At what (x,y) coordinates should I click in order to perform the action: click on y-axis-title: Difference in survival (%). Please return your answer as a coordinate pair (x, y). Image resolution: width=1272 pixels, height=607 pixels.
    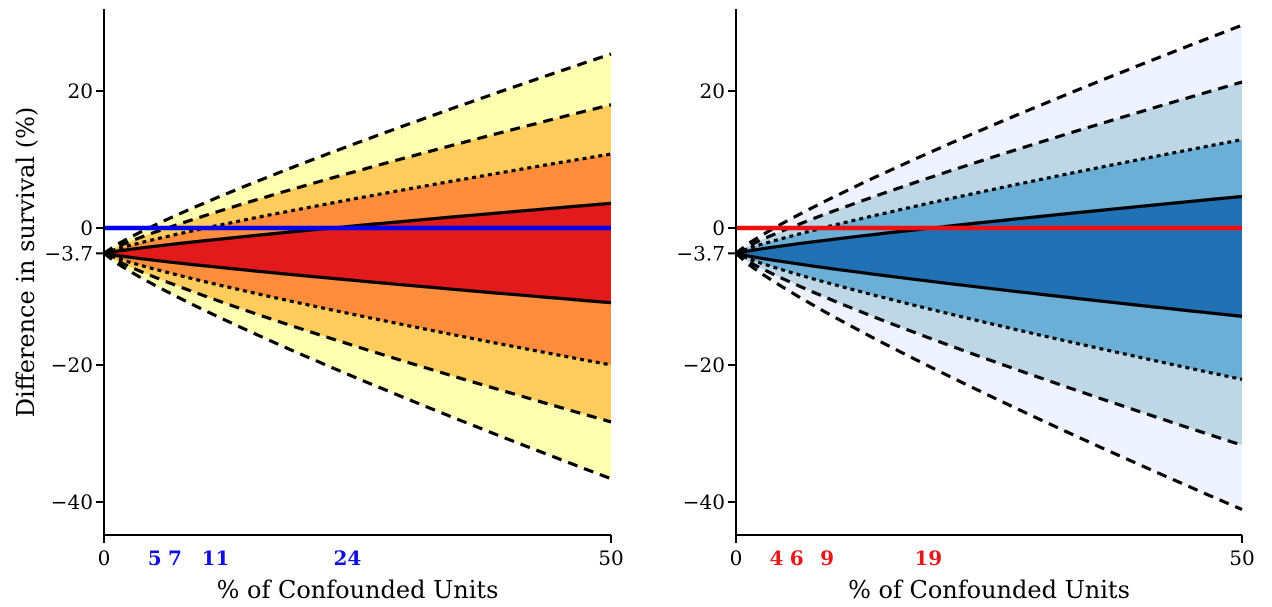
    Looking at the image, I should click on (26, 262).